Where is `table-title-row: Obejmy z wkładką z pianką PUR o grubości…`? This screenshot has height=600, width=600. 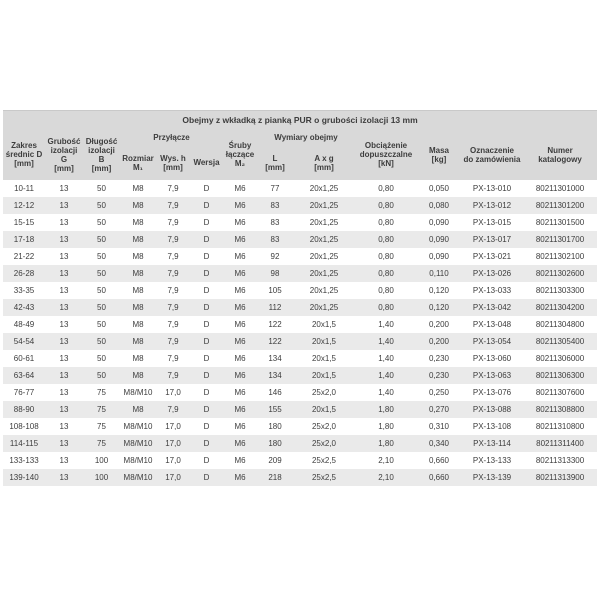
table-title-row: Obejmy z wkładką z pianką PUR o grubości… is located at coordinates (300, 119).